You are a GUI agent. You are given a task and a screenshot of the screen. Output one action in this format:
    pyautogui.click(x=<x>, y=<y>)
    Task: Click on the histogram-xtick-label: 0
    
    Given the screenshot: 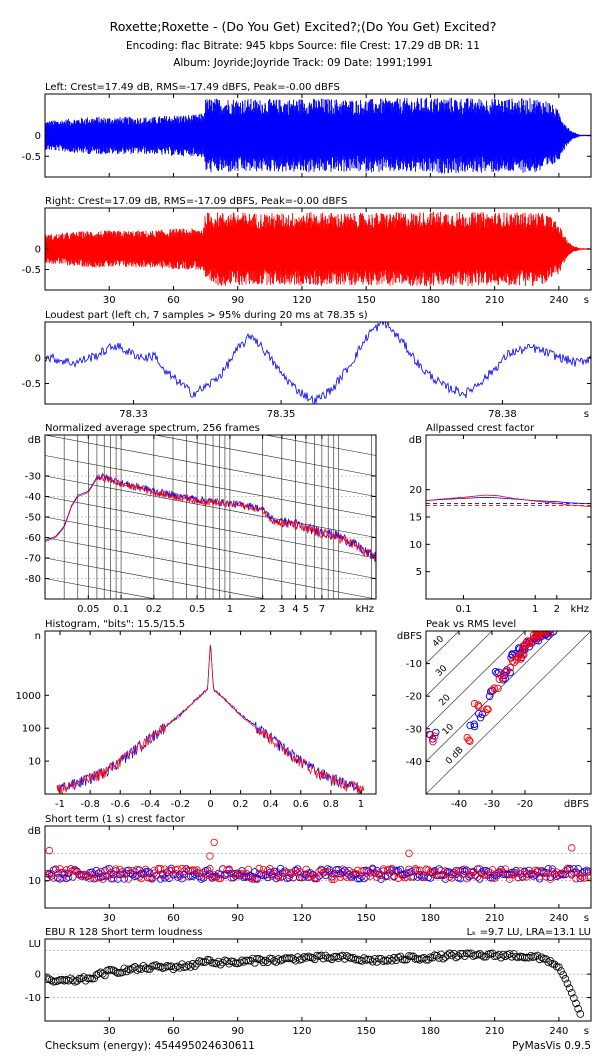 What is the action you would take?
    pyautogui.click(x=210, y=804)
    